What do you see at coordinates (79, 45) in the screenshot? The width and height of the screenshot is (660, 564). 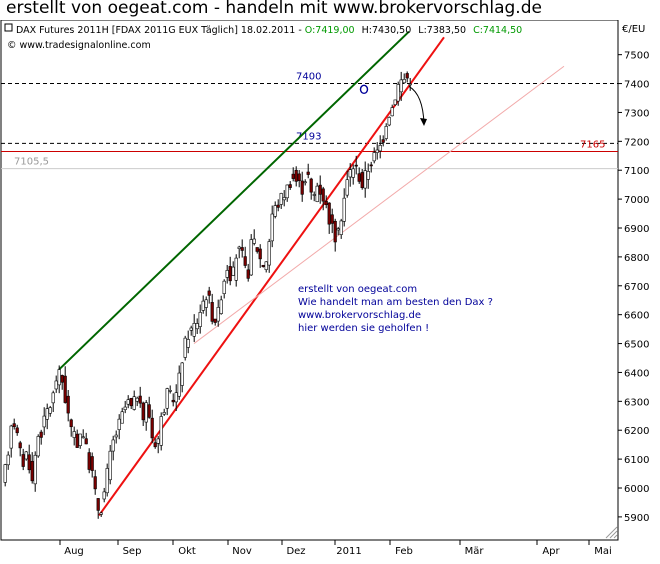 I see `copyright-text: © www.tradesignalonline.com` at bounding box center [79, 45].